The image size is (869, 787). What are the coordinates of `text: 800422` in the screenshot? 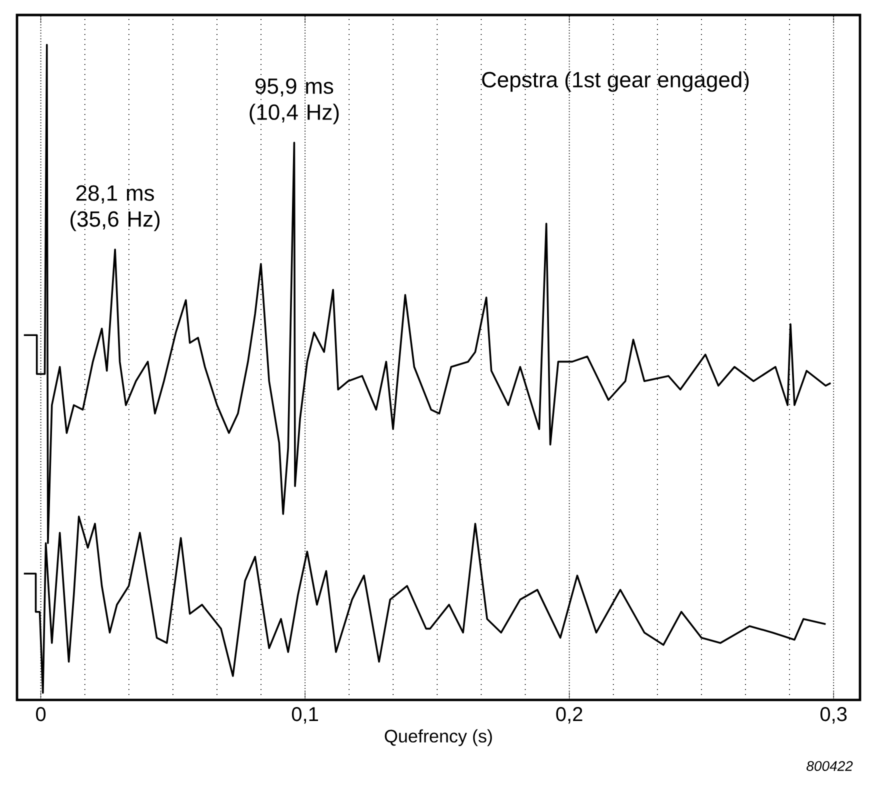 It's located at (829, 766).